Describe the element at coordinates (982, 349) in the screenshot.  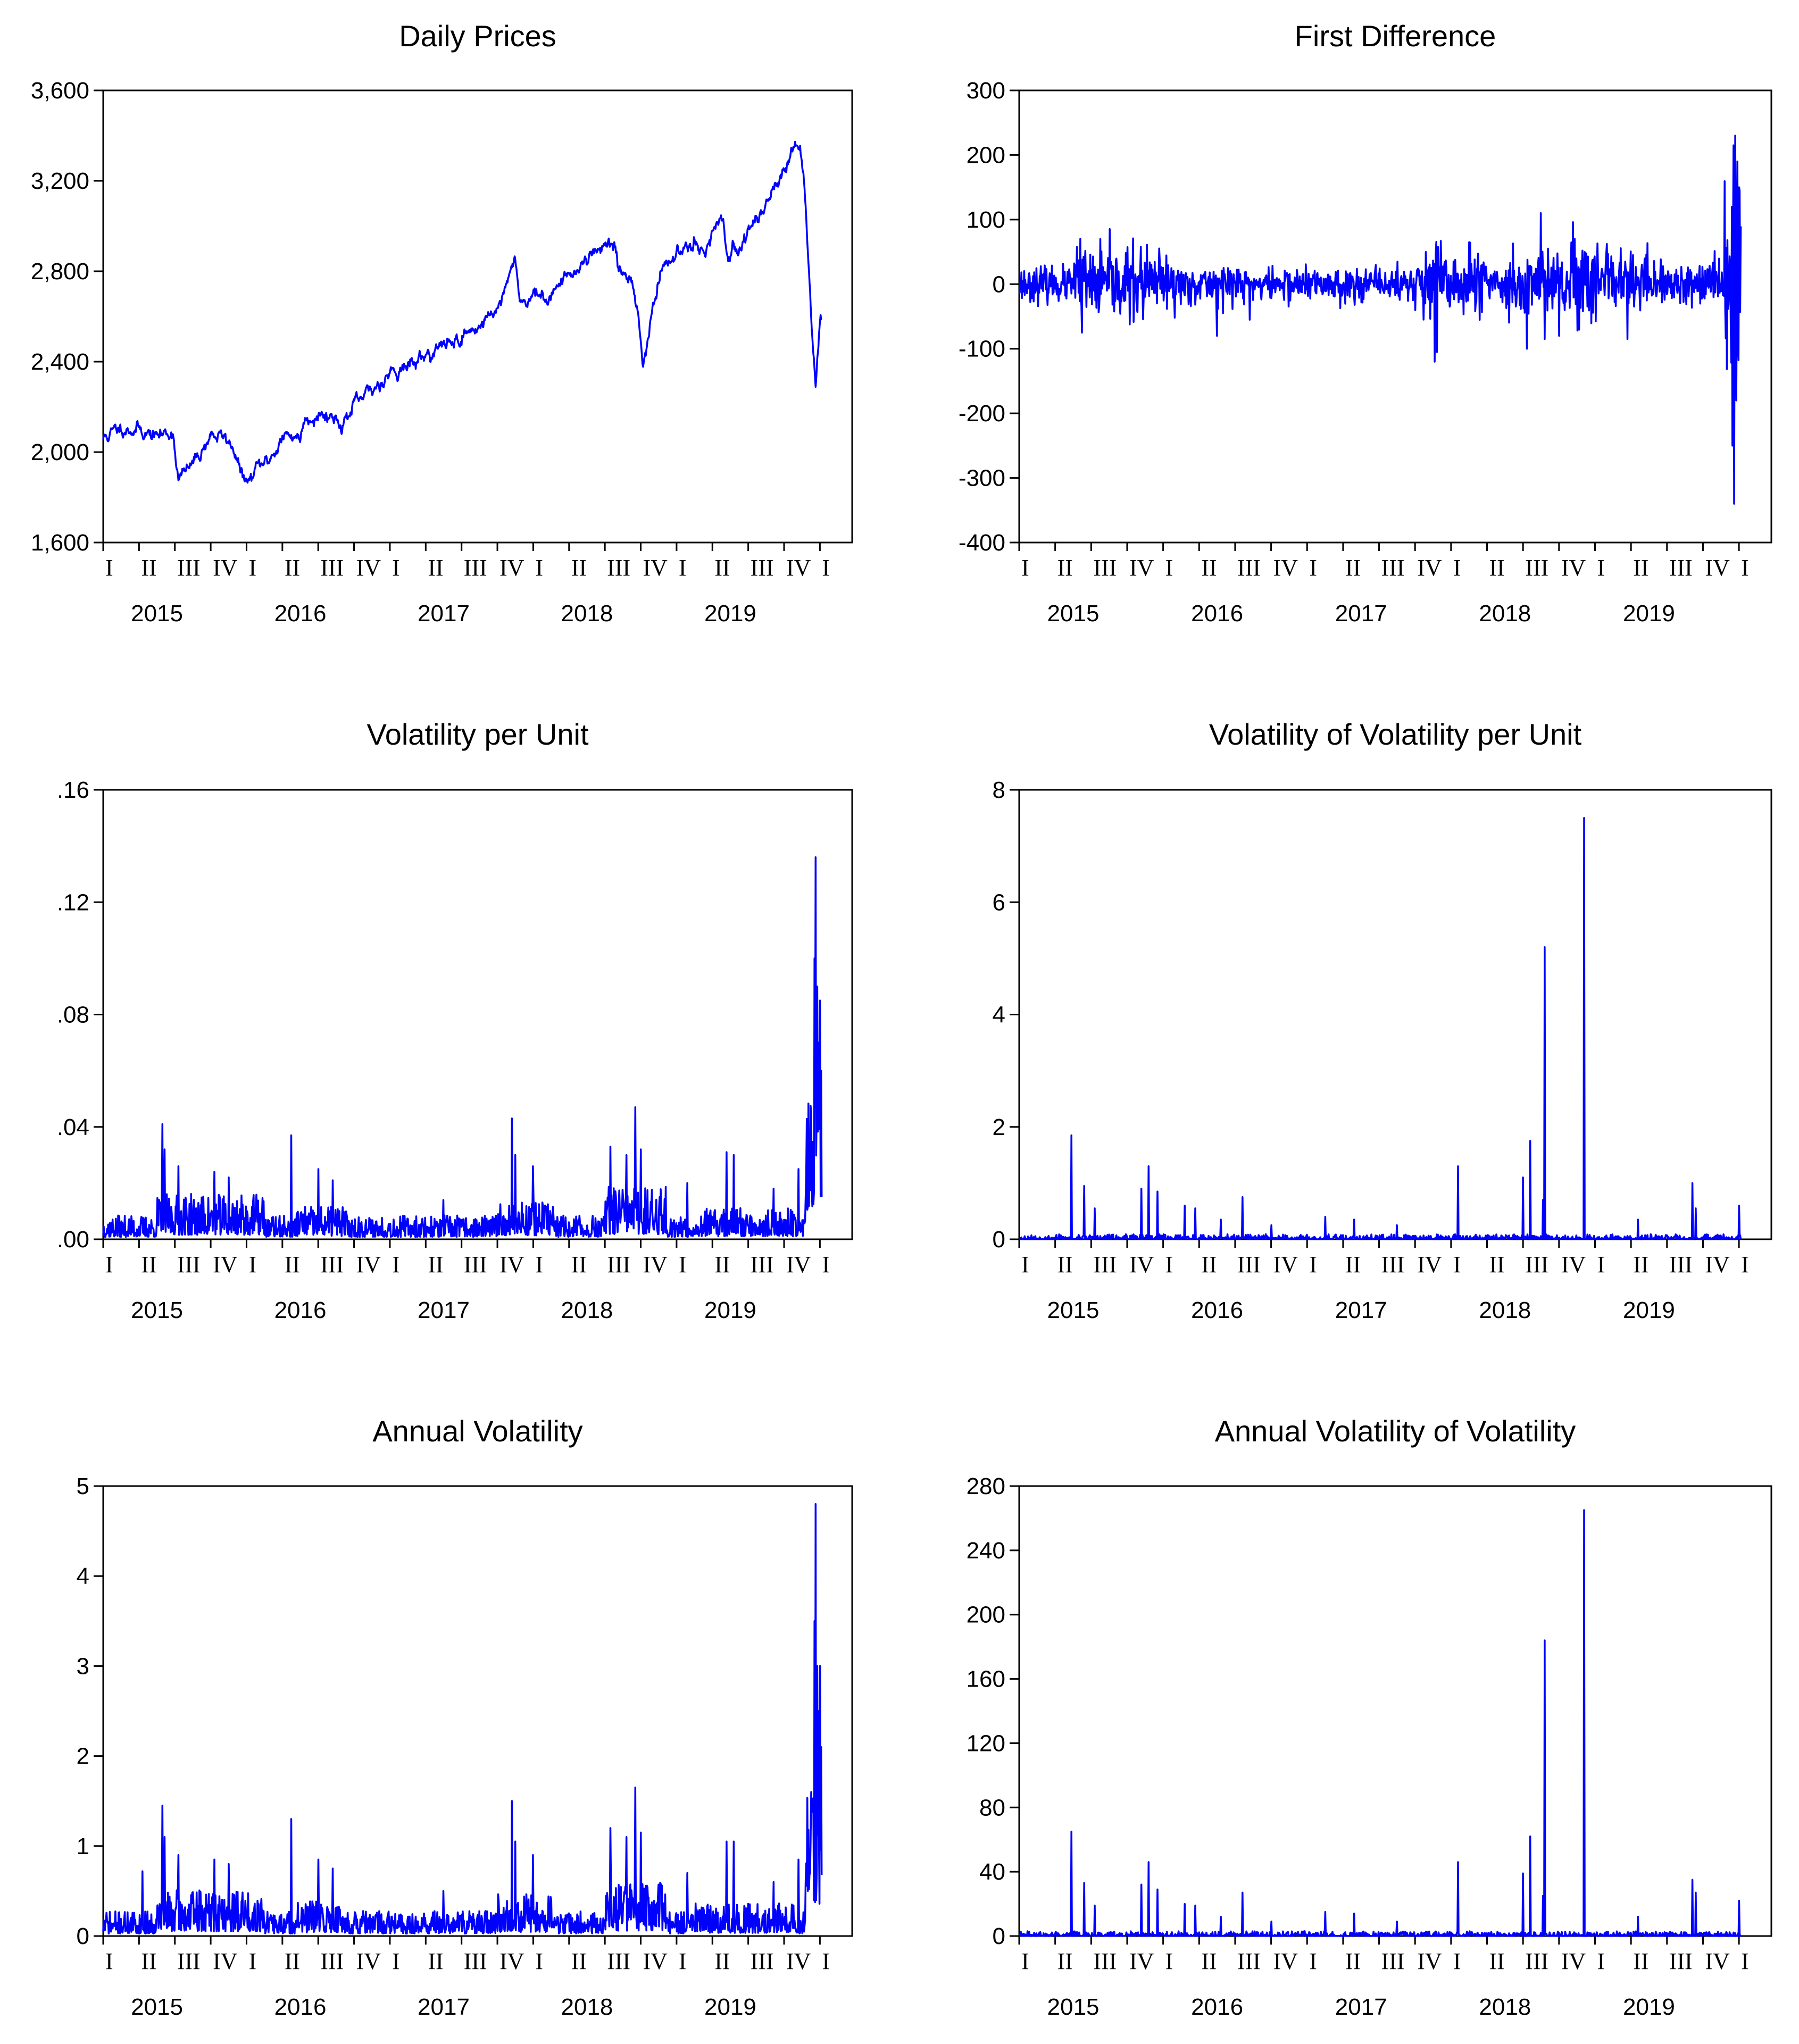
I see `y-tick-label: -100` at that location.